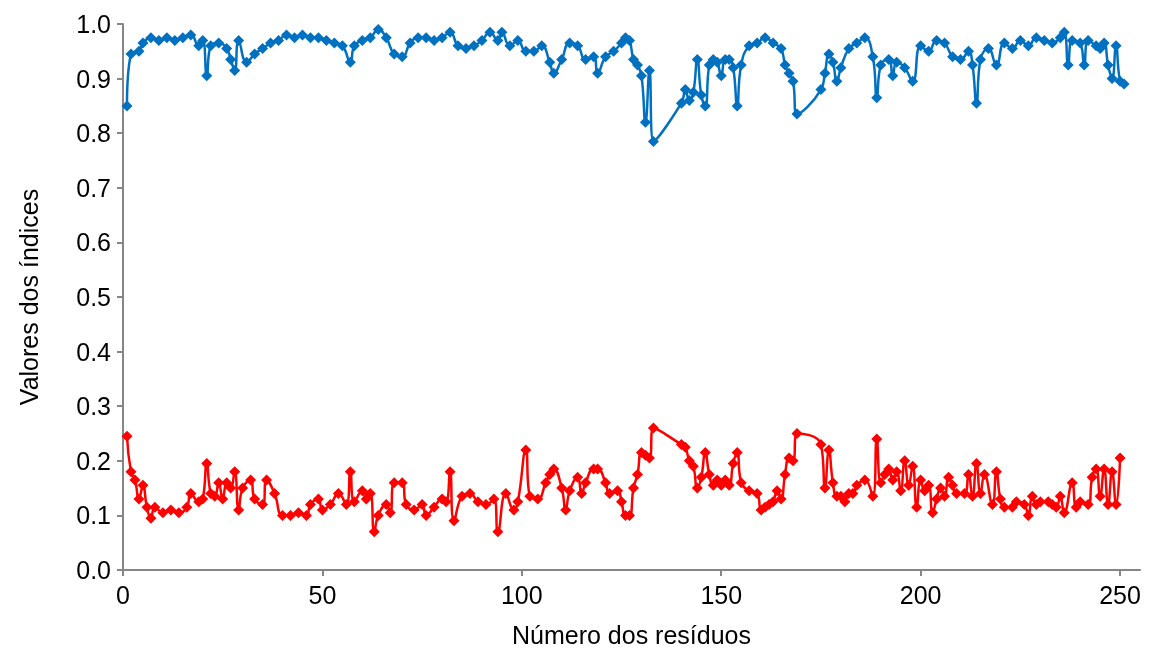  What do you see at coordinates (28, 297) in the screenshot?
I see `y-axis-title: Valores dos índices` at bounding box center [28, 297].